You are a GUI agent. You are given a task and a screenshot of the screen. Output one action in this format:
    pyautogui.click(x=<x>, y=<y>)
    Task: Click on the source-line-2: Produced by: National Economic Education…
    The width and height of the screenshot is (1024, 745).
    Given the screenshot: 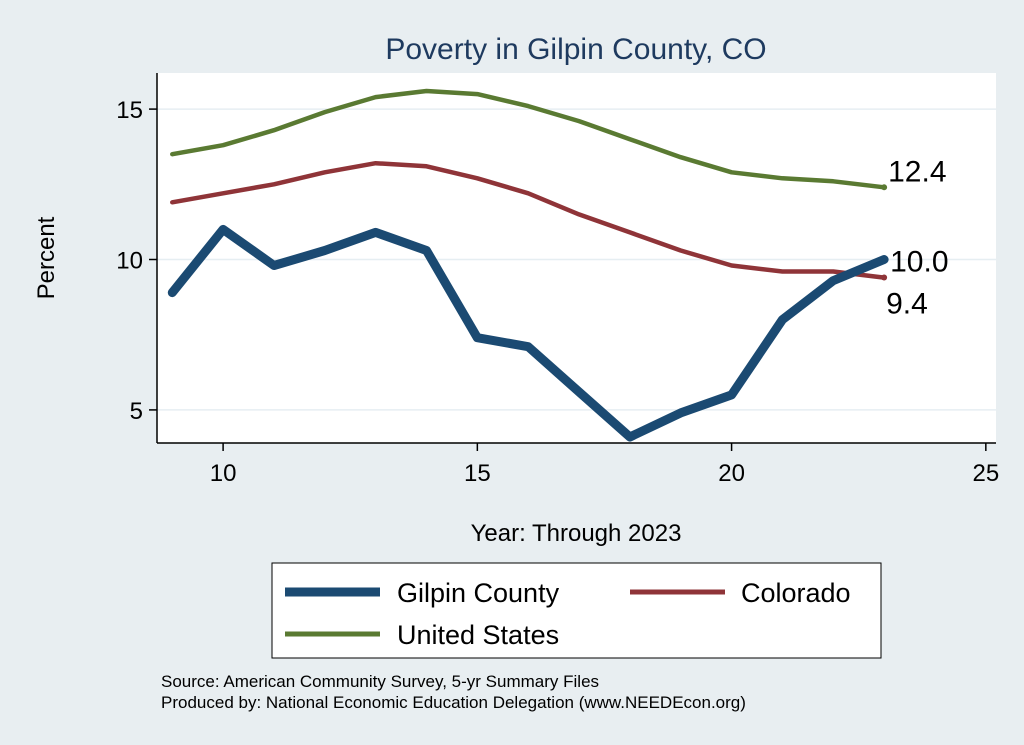 What is the action you would take?
    pyautogui.click(x=453, y=702)
    